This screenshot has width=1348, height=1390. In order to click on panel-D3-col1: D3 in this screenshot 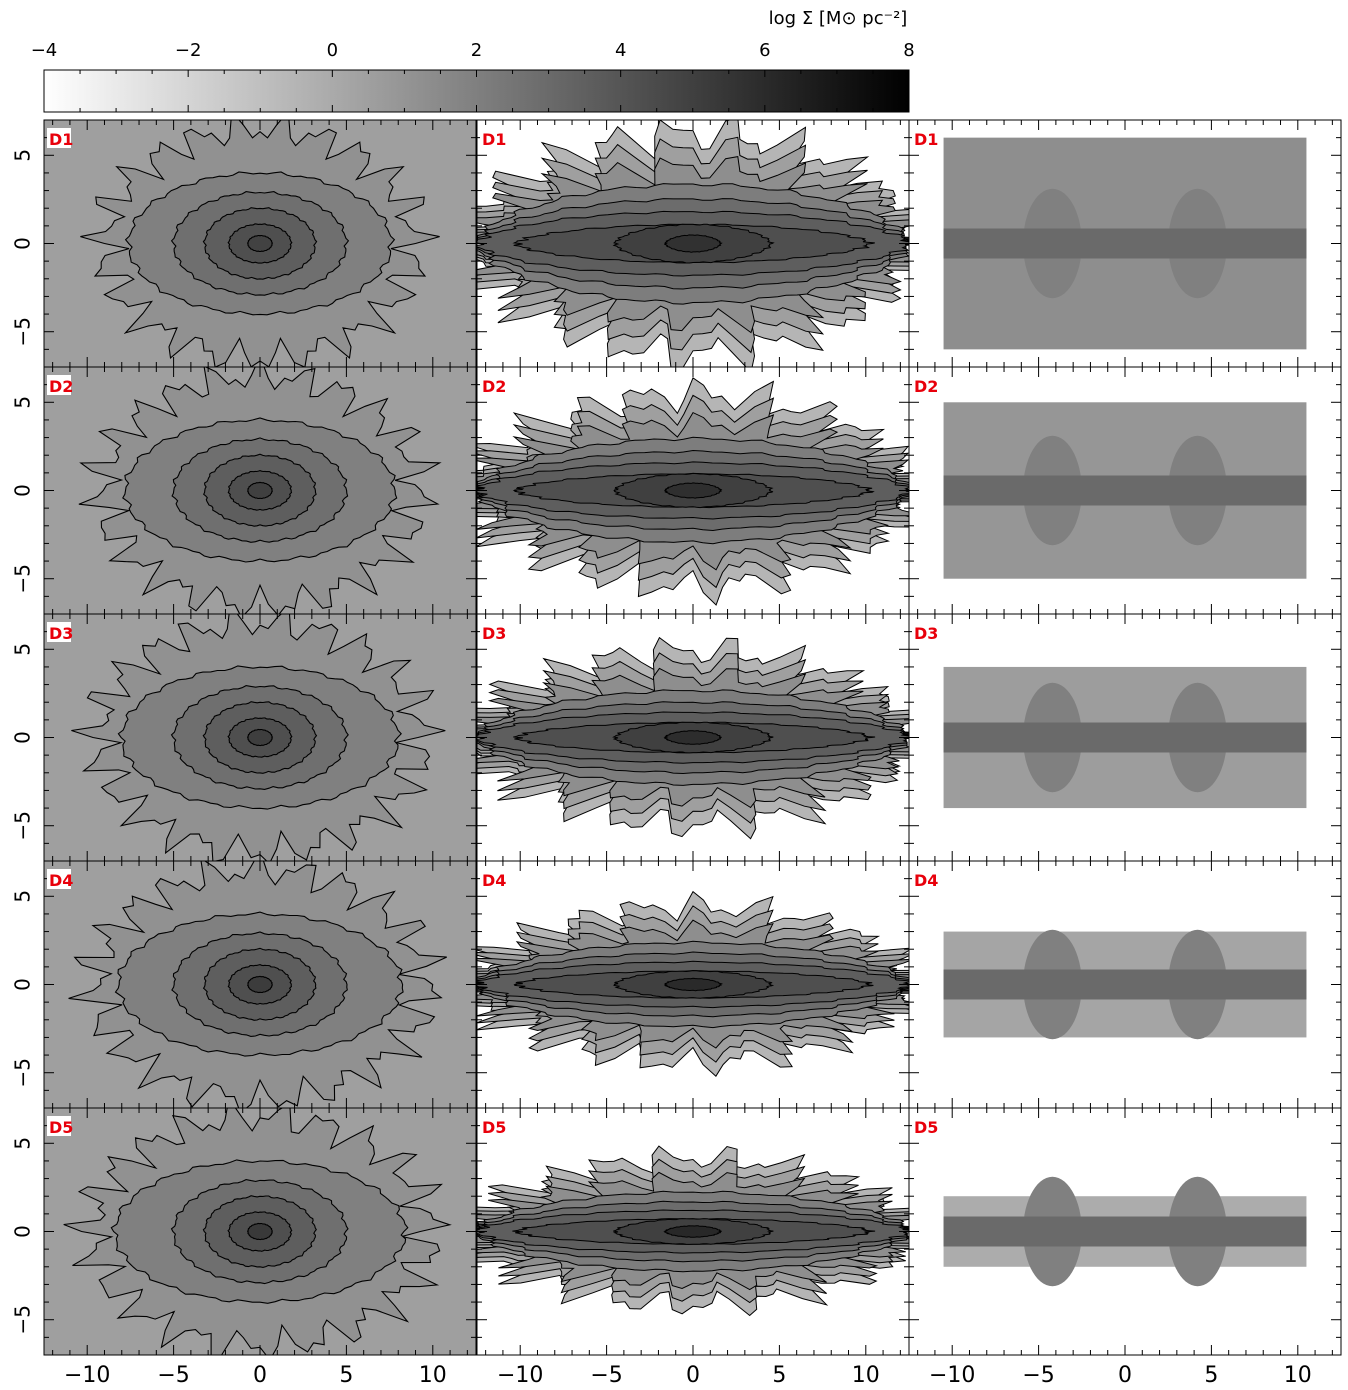, I will do `click(260, 737)`.